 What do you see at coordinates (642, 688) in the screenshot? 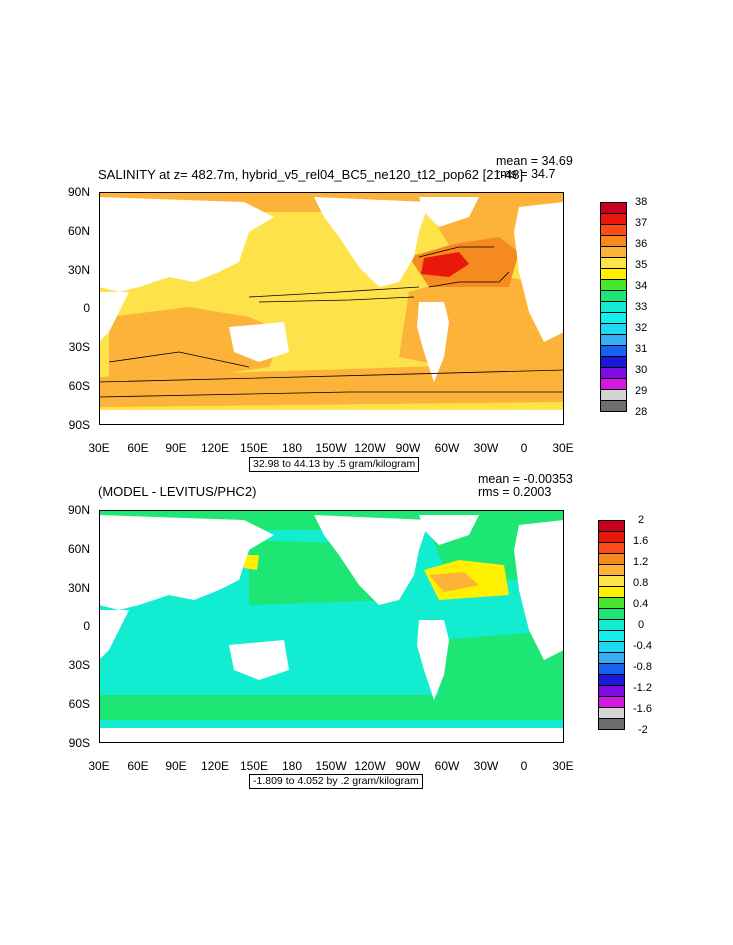
I see `bottom-colorbar-label: -1.2` at bounding box center [642, 688].